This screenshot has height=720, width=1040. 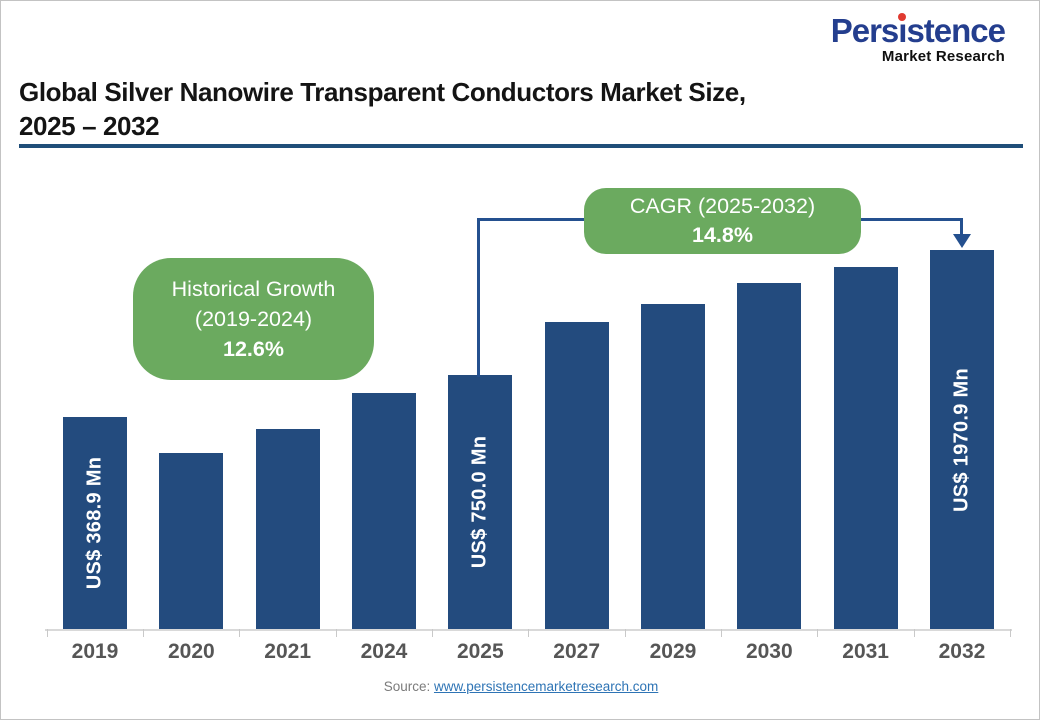 I want to click on cagr-rate: 14.8%, so click(x=722, y=235).